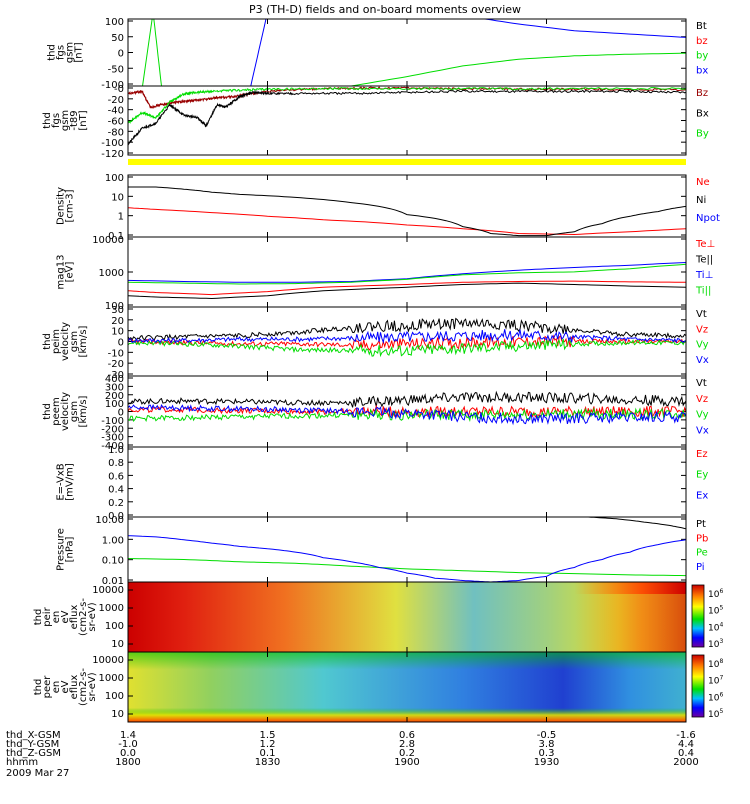 The width and height of the screenshot is (750, 804). I want to click on x-axis-value: 0.3, so click(547, 753).